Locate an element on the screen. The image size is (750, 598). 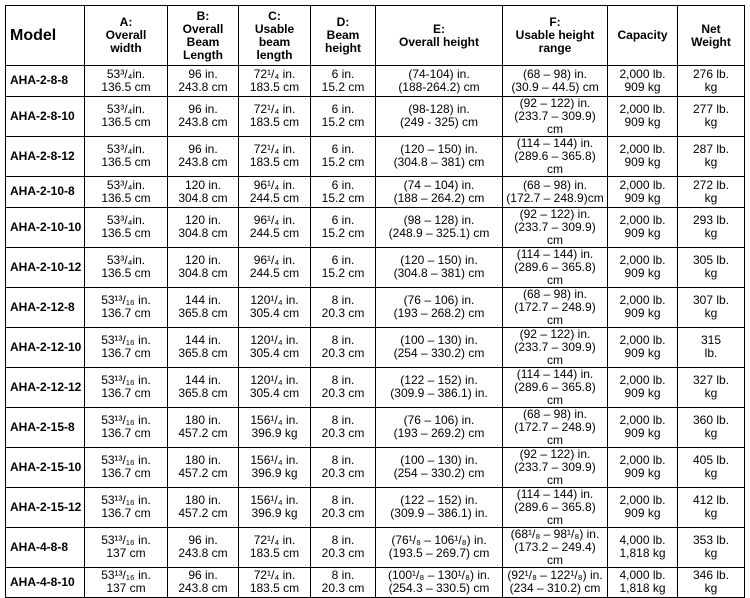
table-cell: 293 lb. kg is located at coordinates (711, 227).